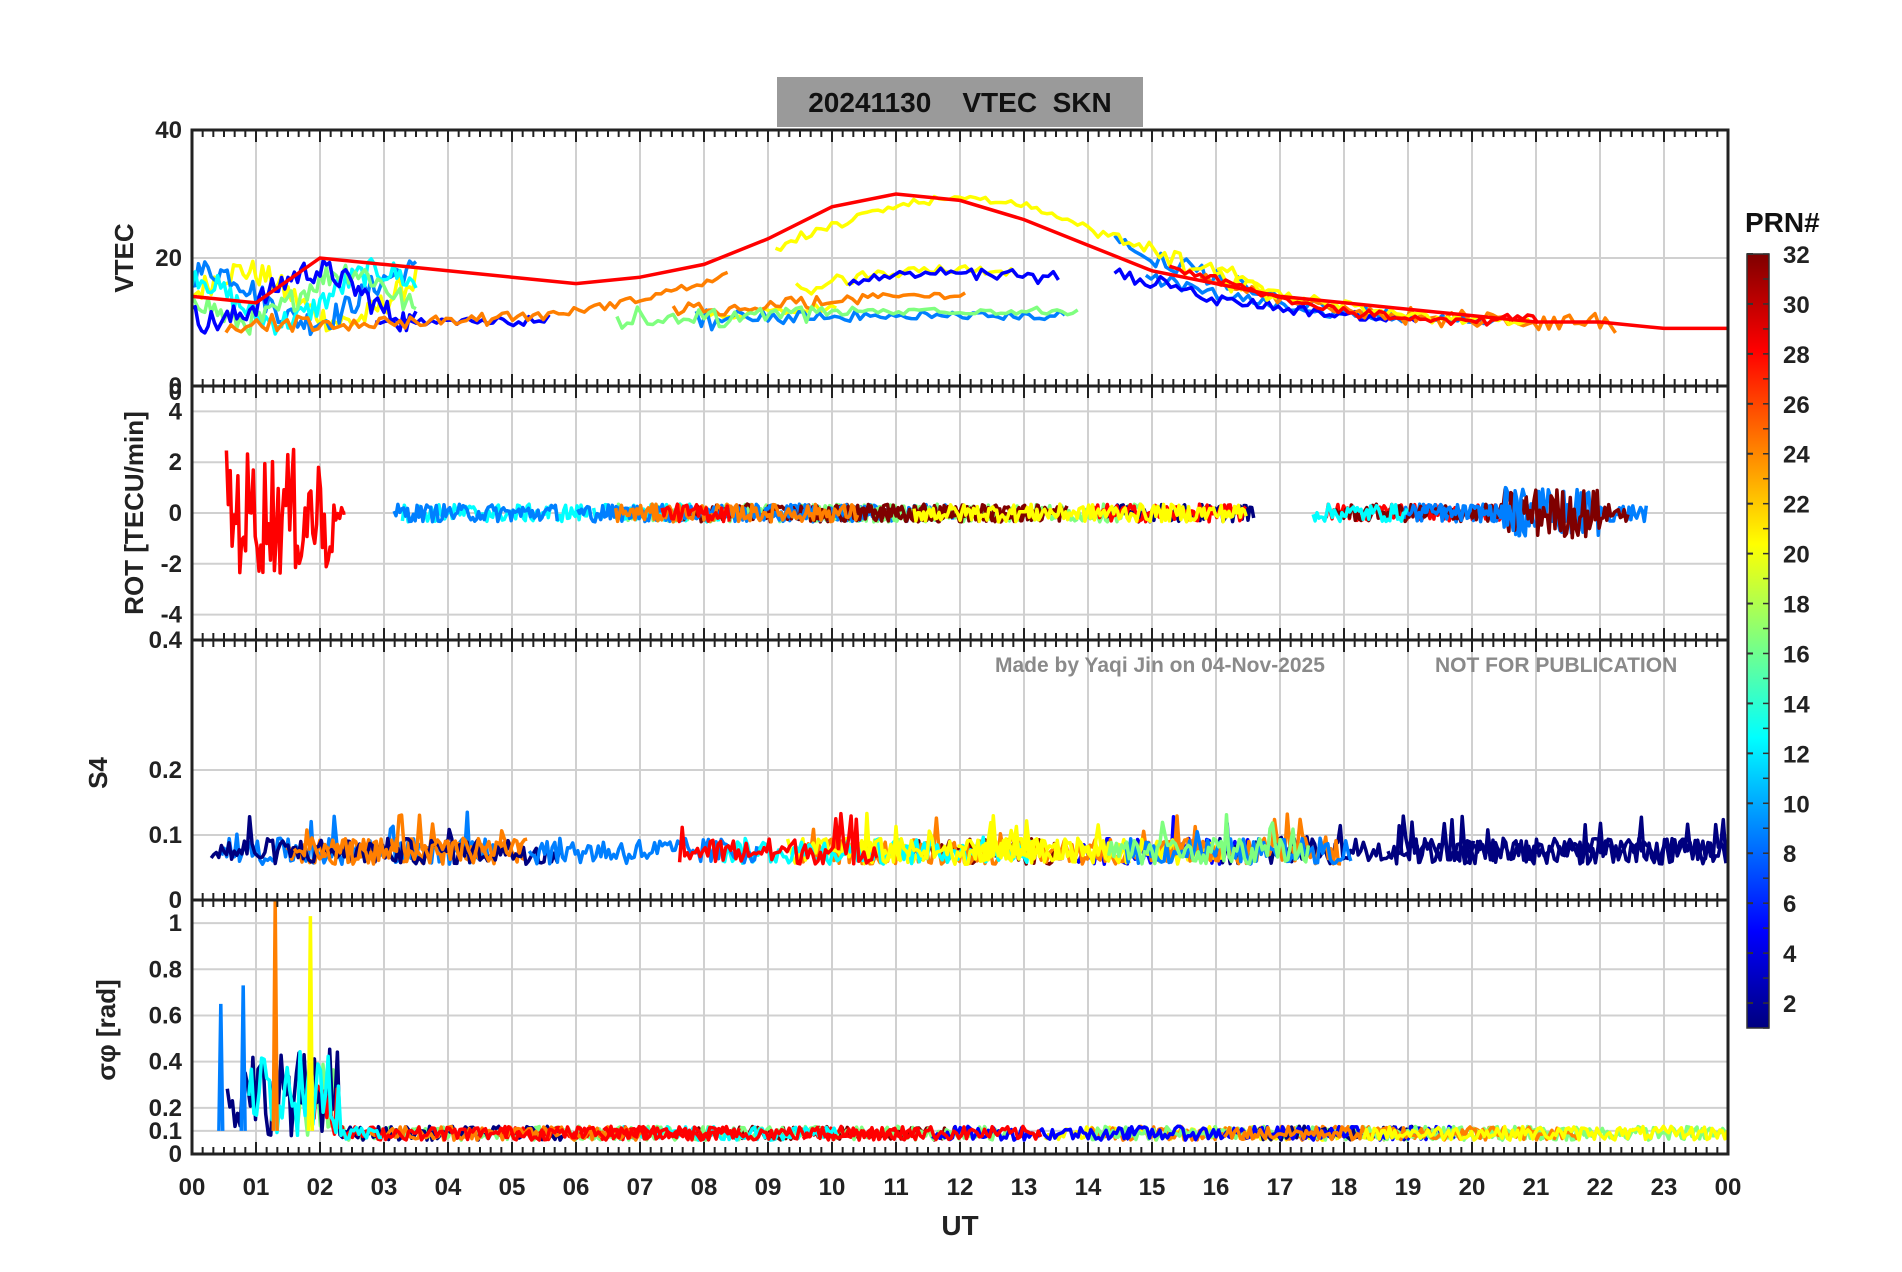 Image resolution: width=1902 pixels, height=1272 pixels. What do you see at coordinates (576, 1187) in the screenshot?
I see `x-tick-label: 06` at bounding box center [576, 1187].